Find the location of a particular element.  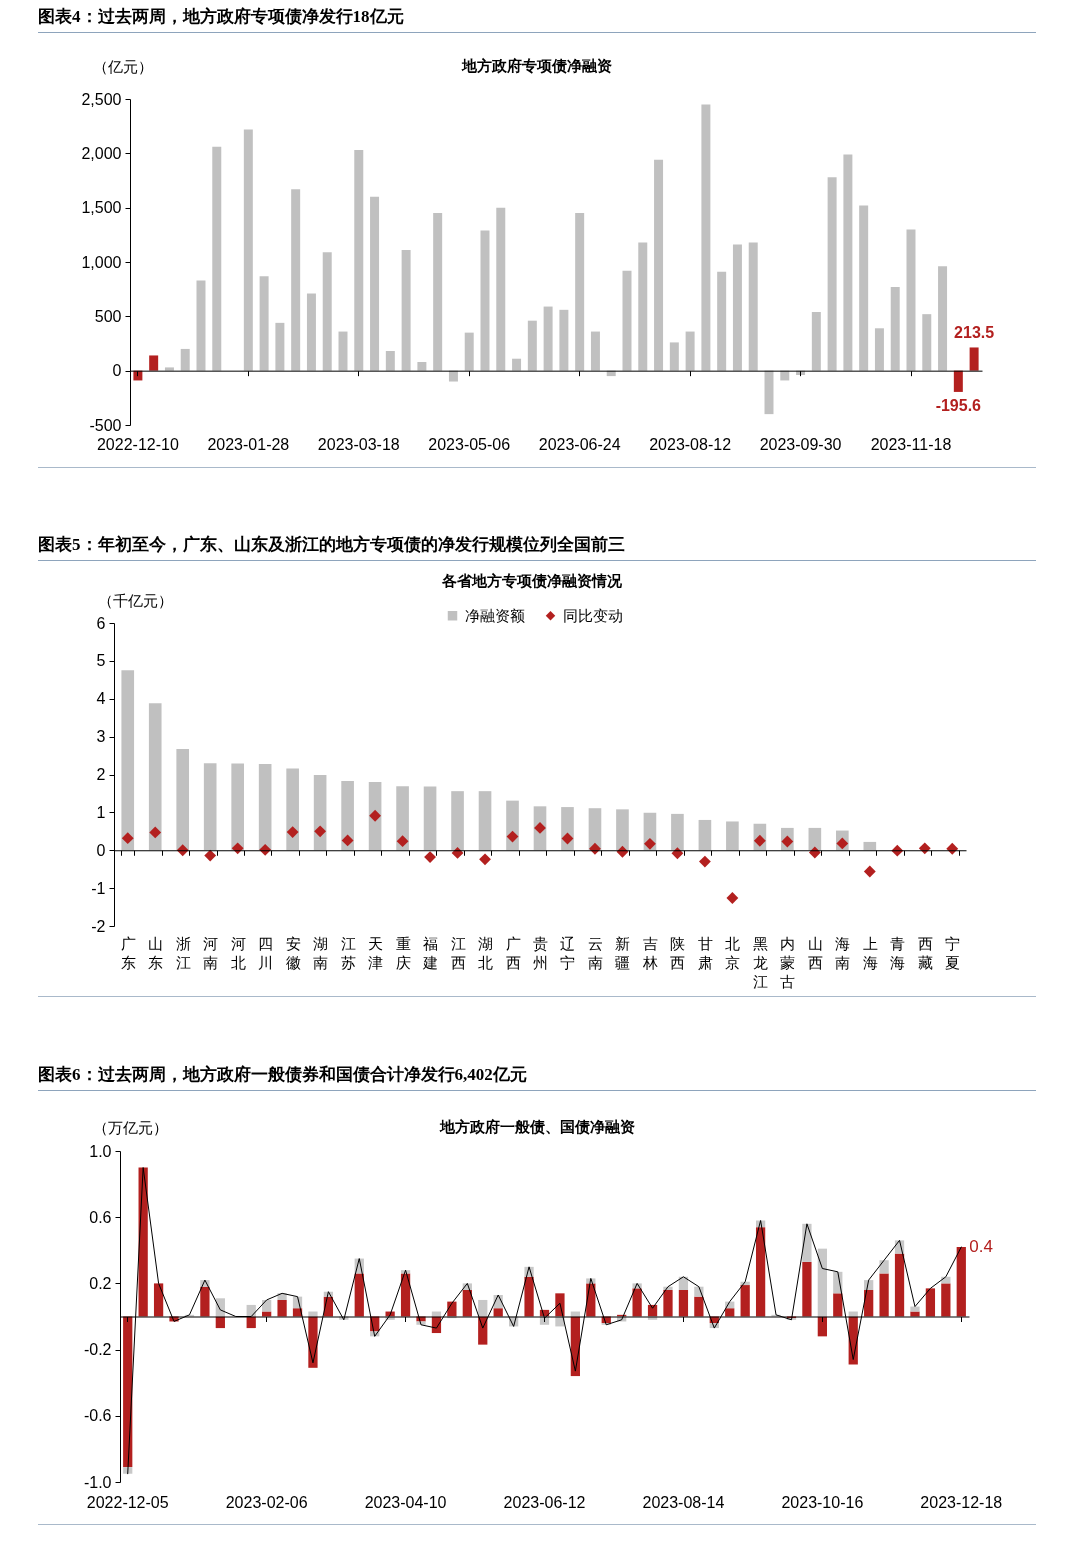

y-tick-label: 2,000 is located at coordinates (101, 153).